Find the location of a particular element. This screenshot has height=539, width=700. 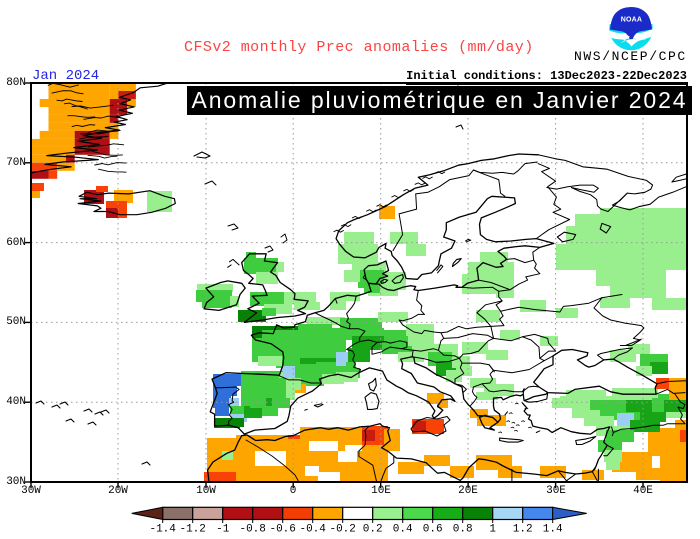

svg-text: NOAA is located at coordinates (631, 20).